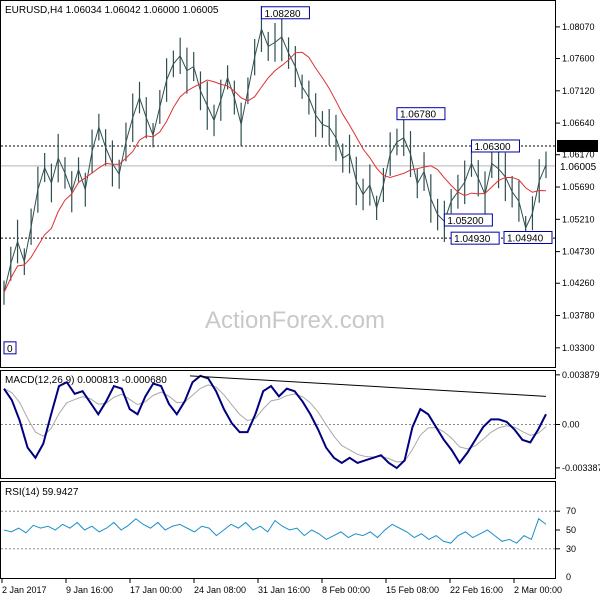  What do you see at coordinates (86, 380) in the screenshot?
I see `macd-title: MACD(12,26,9) 0.000813 -0.000680` at bounding box center [86, 380].